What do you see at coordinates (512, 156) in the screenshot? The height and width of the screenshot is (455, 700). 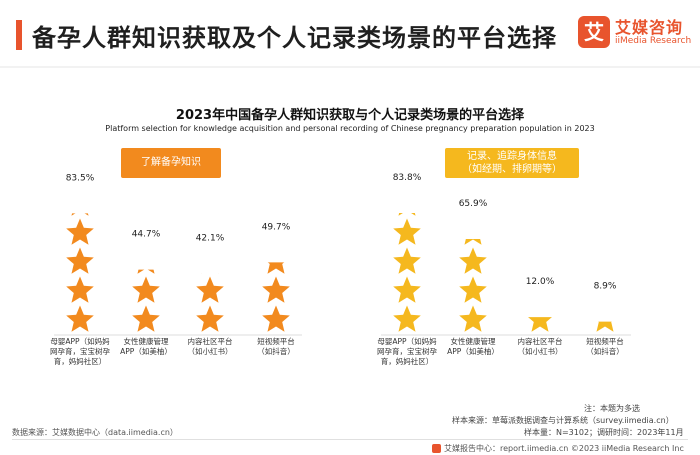 I see `panel-label-recording-line-1: 记录、追踪身体信息` at bounding box center [512, 156].